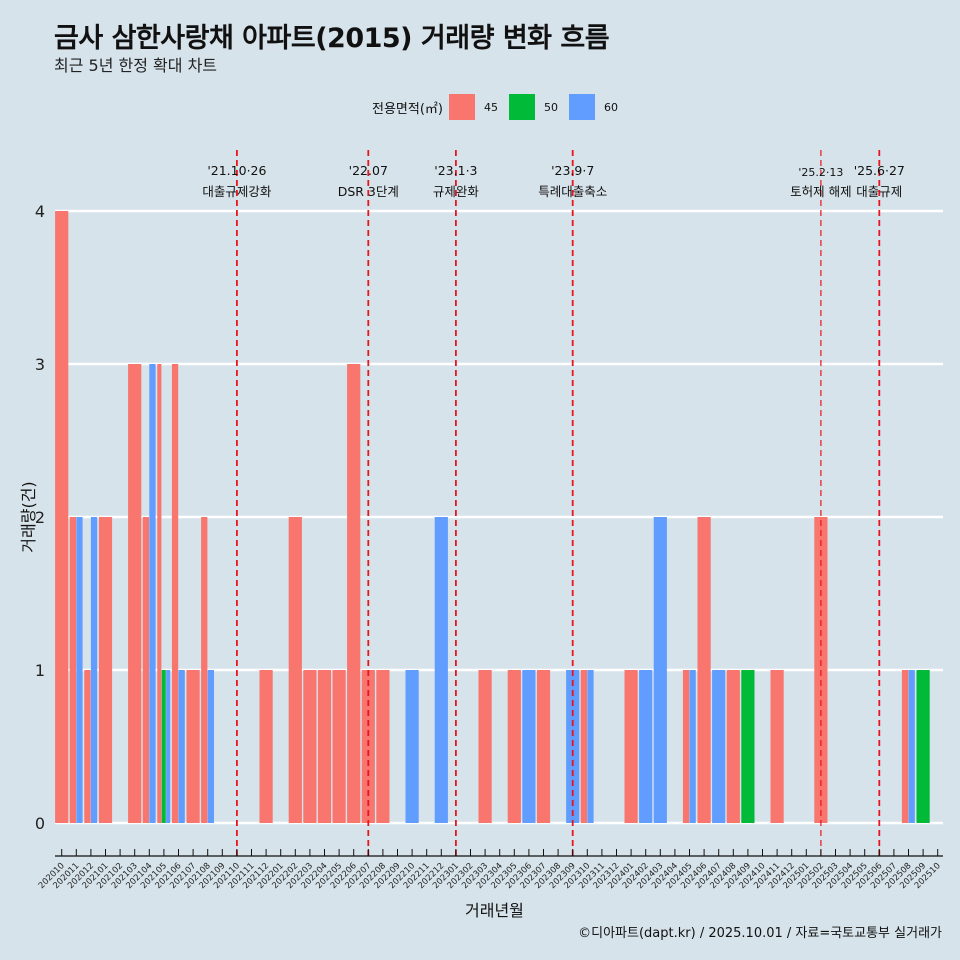 The height and width of the screenshot is (960, 960). I want to click on event-label: 대출규제, so click(879, 191).